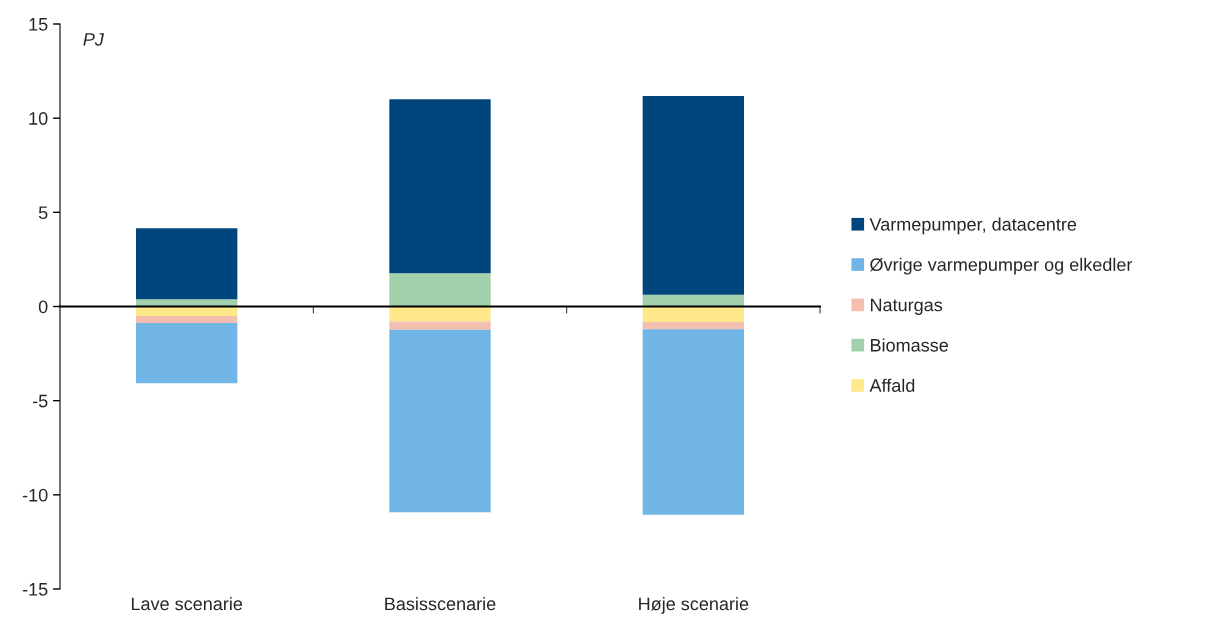 The height and width of the screenshot is (624, 1211). Describe the element at coordinates (38, 118) in the screenshot. I see `y-tick-label: 10` at that location.